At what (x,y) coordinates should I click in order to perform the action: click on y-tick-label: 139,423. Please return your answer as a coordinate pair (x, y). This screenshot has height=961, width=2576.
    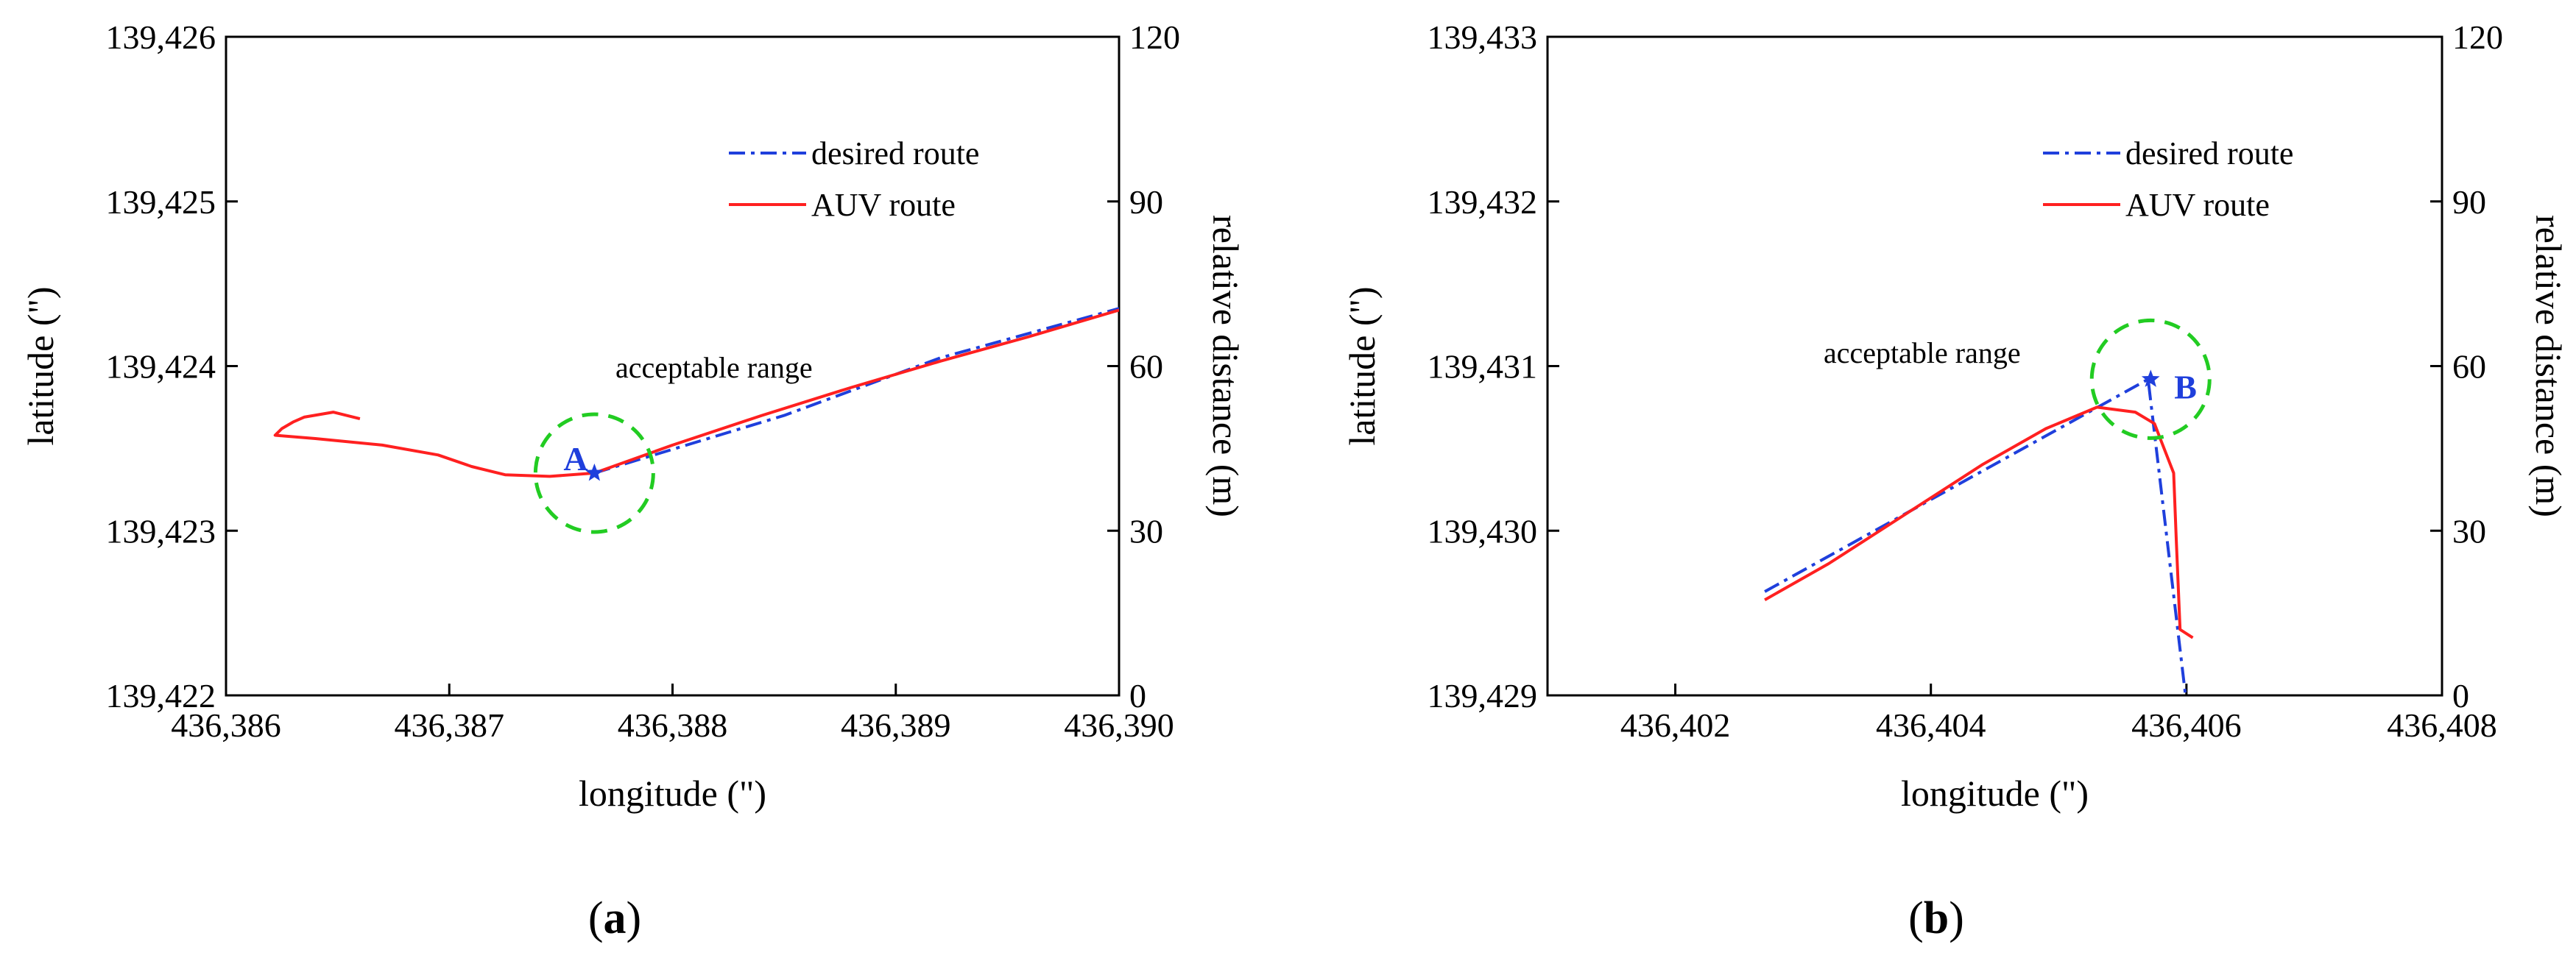
    Looking at the image, I should click on (161, 531).